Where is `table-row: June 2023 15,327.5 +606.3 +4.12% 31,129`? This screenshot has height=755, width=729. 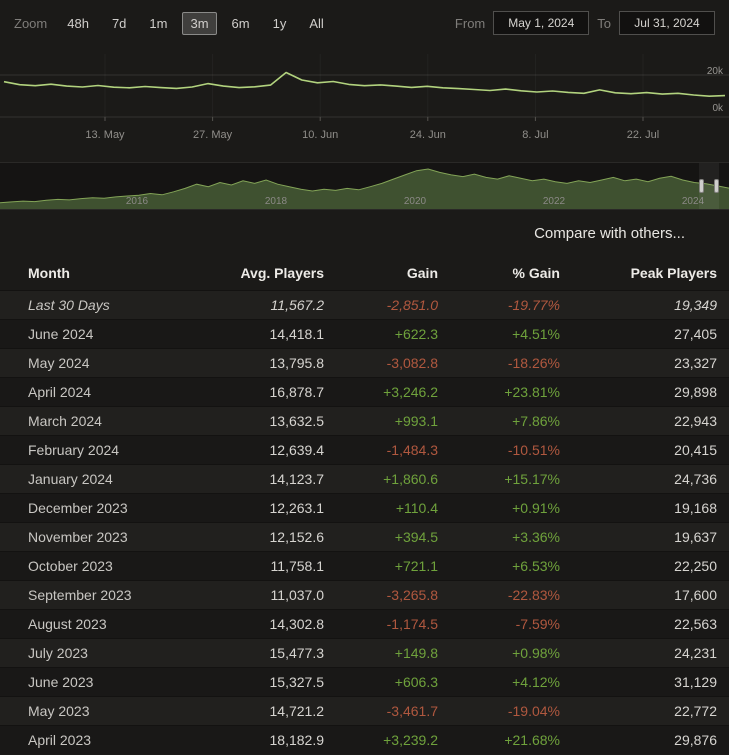
table-row: June 2023 15,327.5 +606.3 +4.12% 31,129 is located at coordinates (364, 682).